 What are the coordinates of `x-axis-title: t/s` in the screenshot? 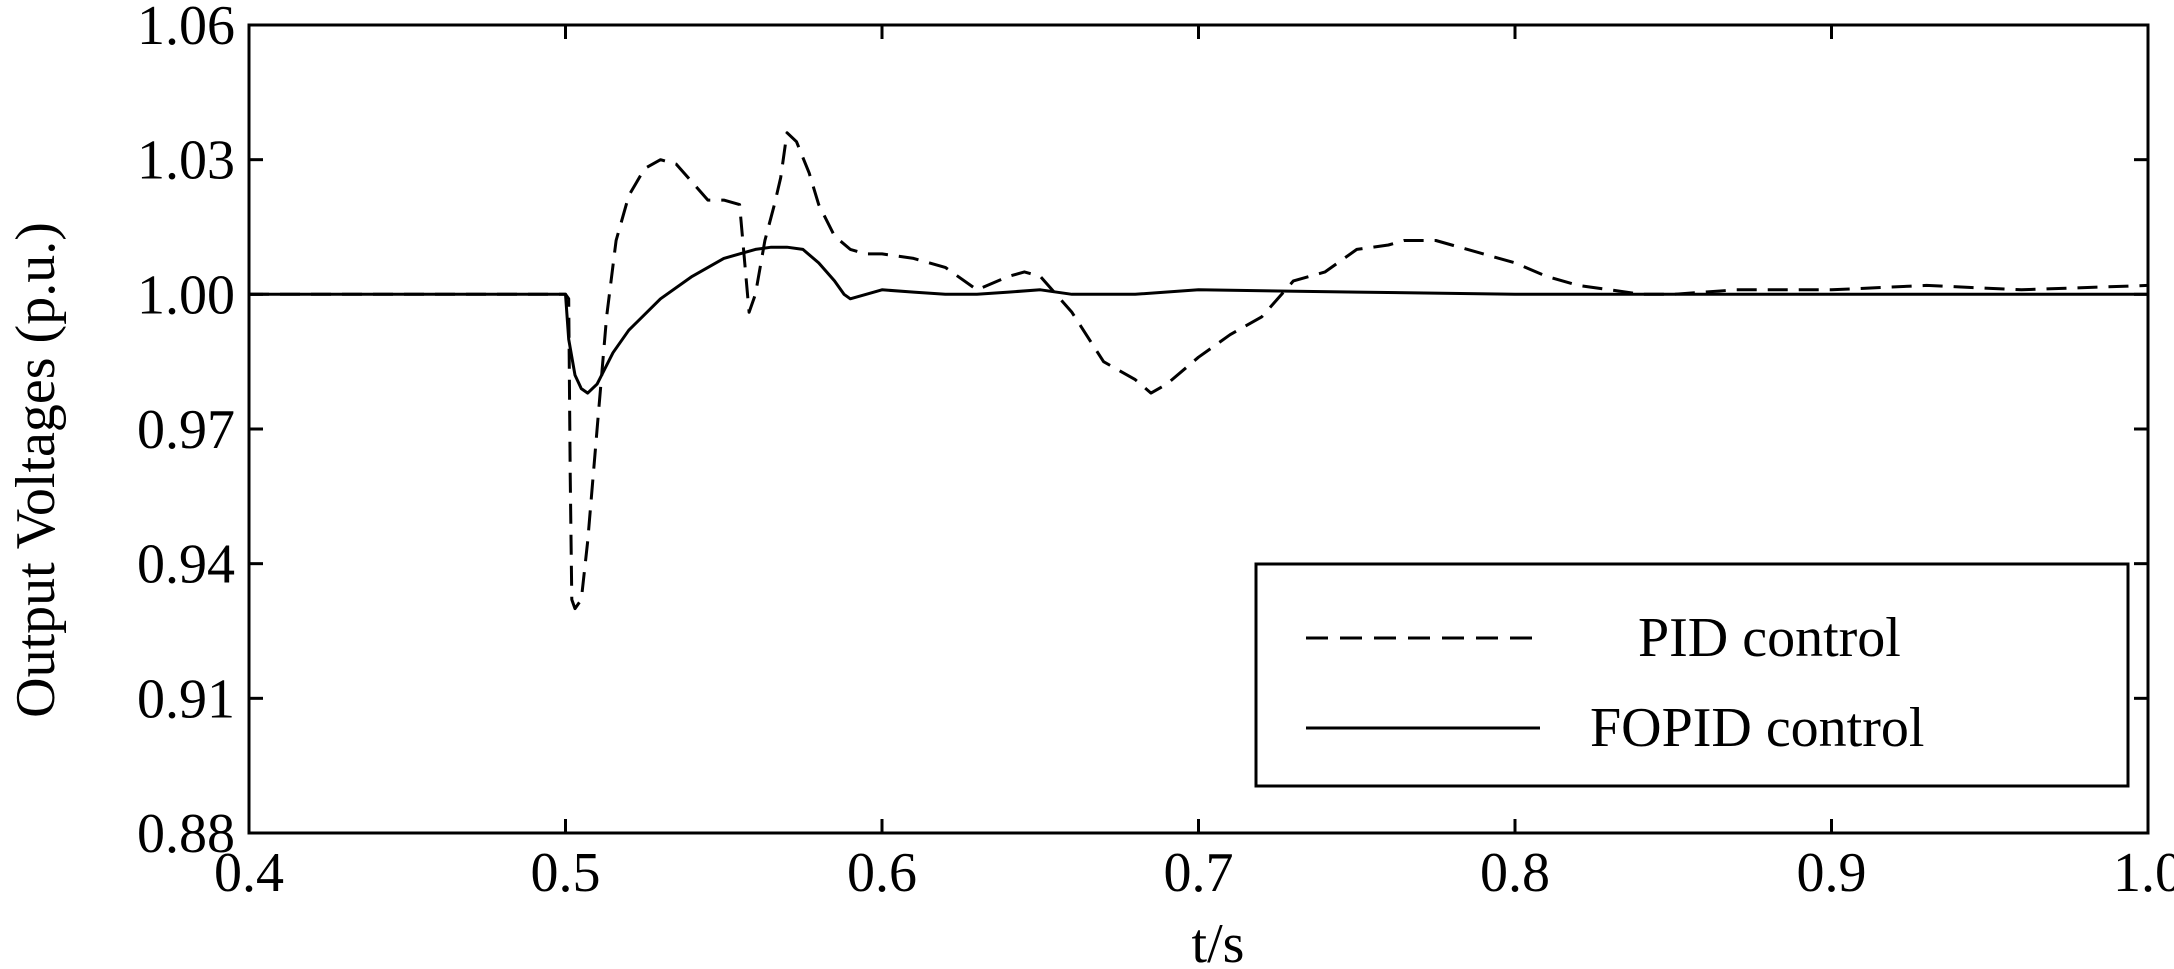 It's located at (1218, 941).